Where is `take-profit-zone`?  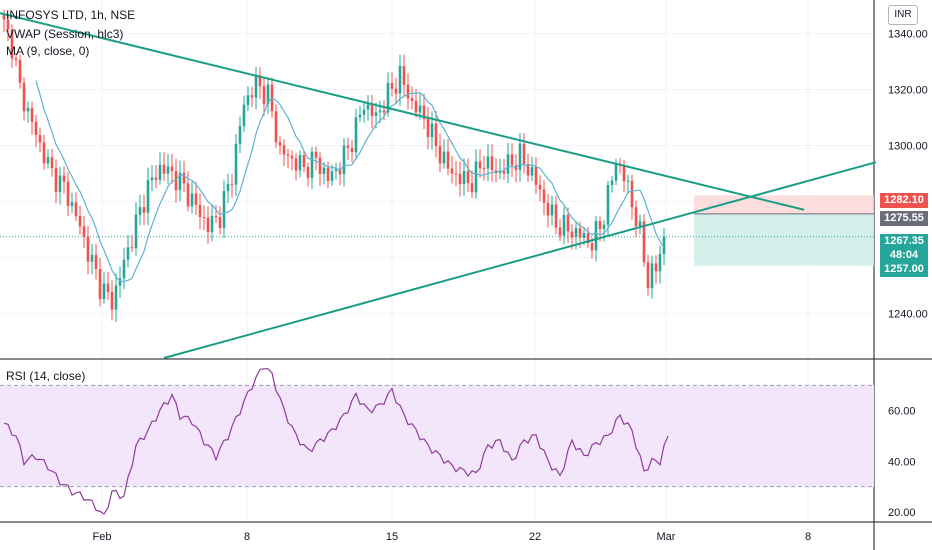 take-profit-zone is located at coordinates (784, 239).